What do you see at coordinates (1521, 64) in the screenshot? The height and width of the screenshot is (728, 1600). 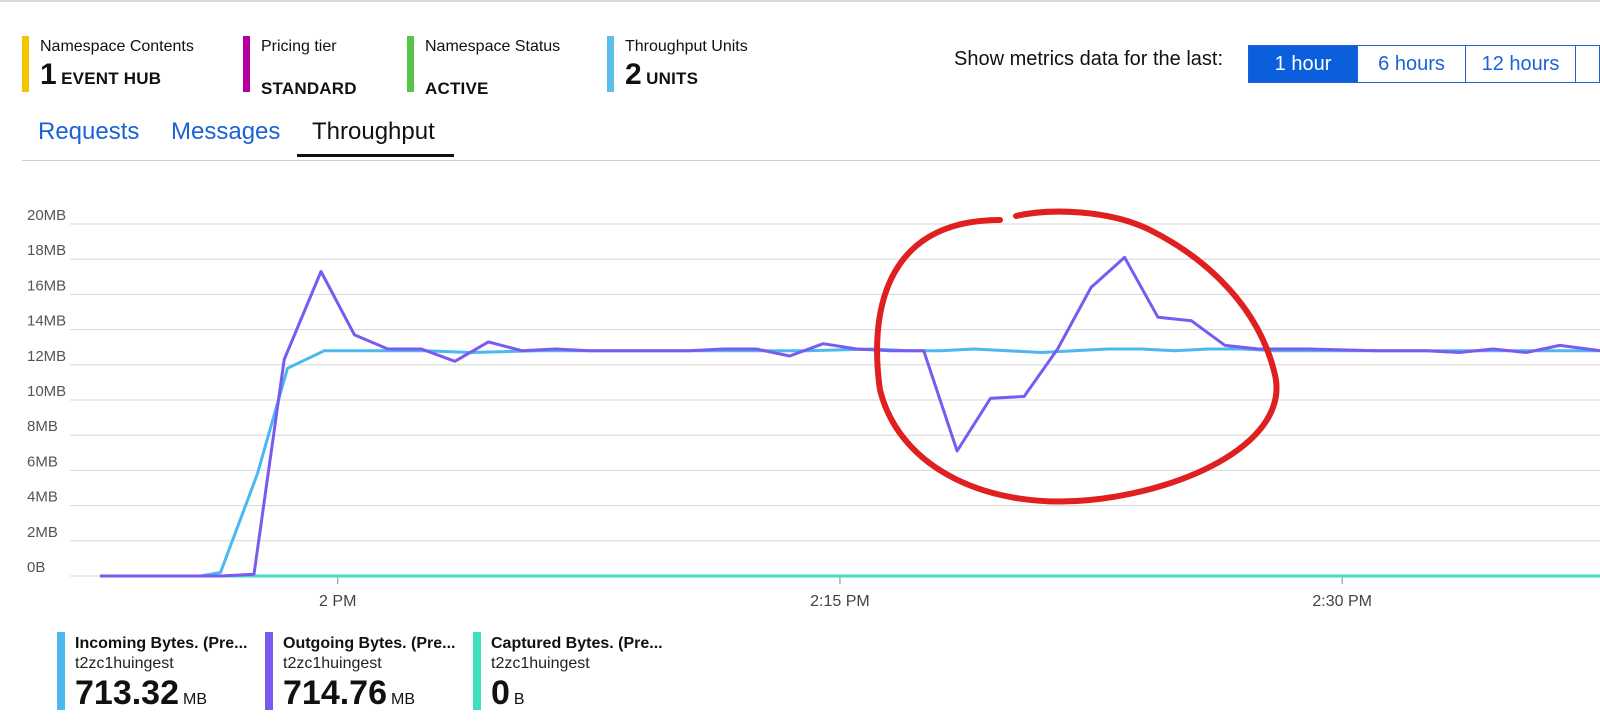 I see `range-button-12-hours: 12 hours` at bounding box center [1521, 64].